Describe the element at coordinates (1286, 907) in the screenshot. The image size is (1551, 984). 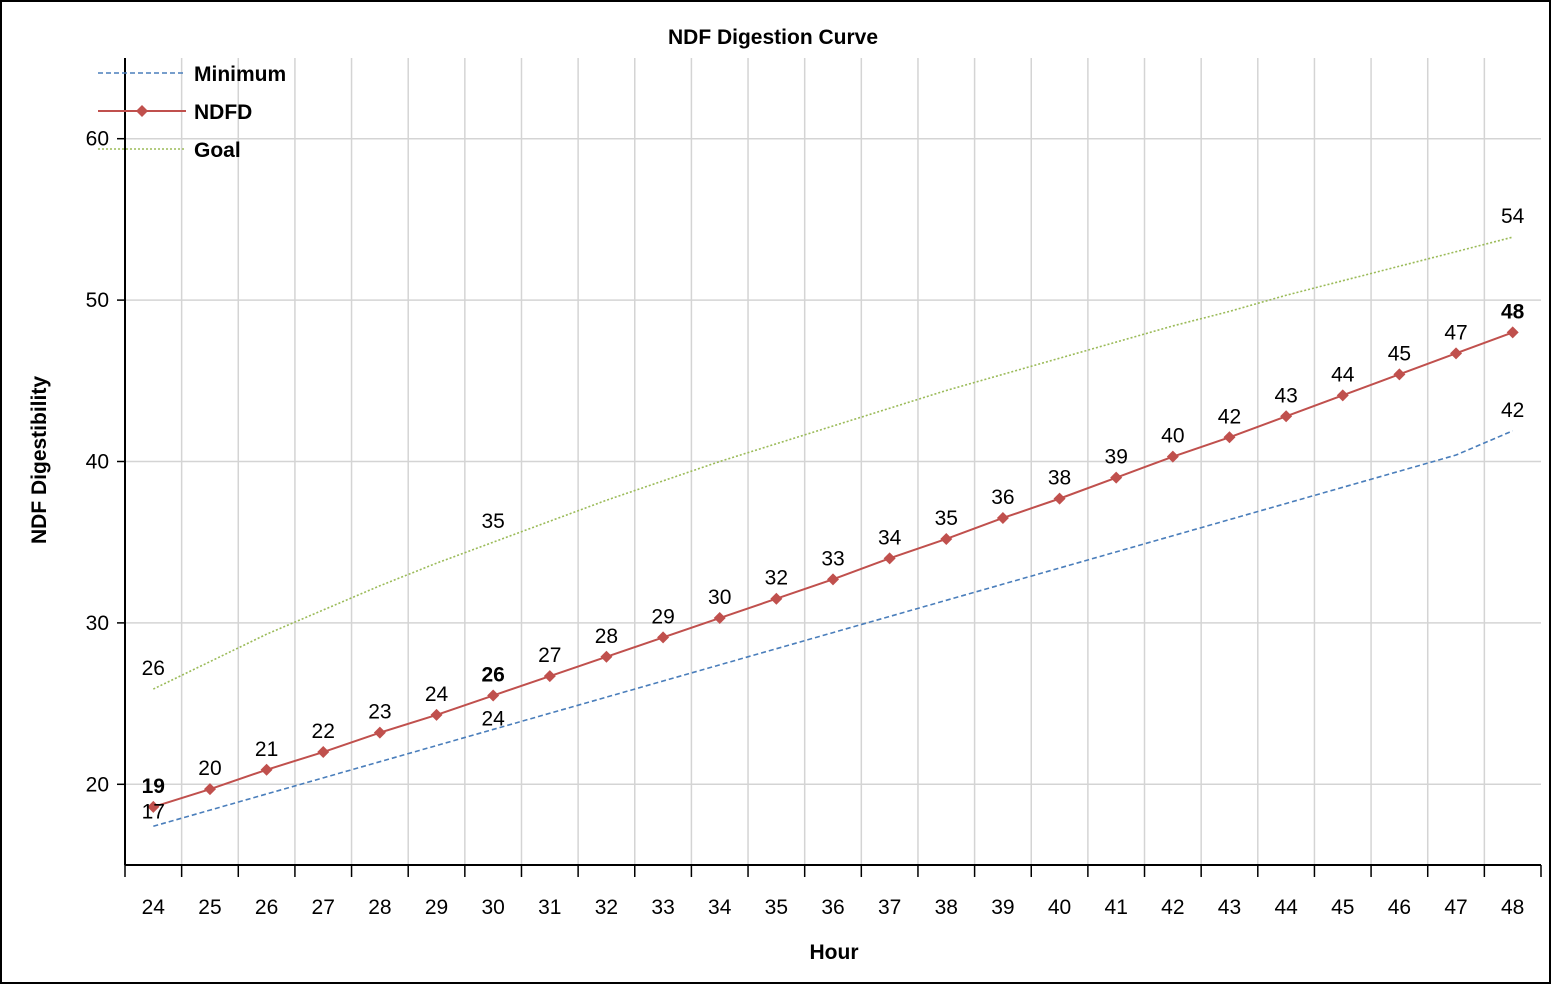
I see `x-tick-label: 44` at that location.